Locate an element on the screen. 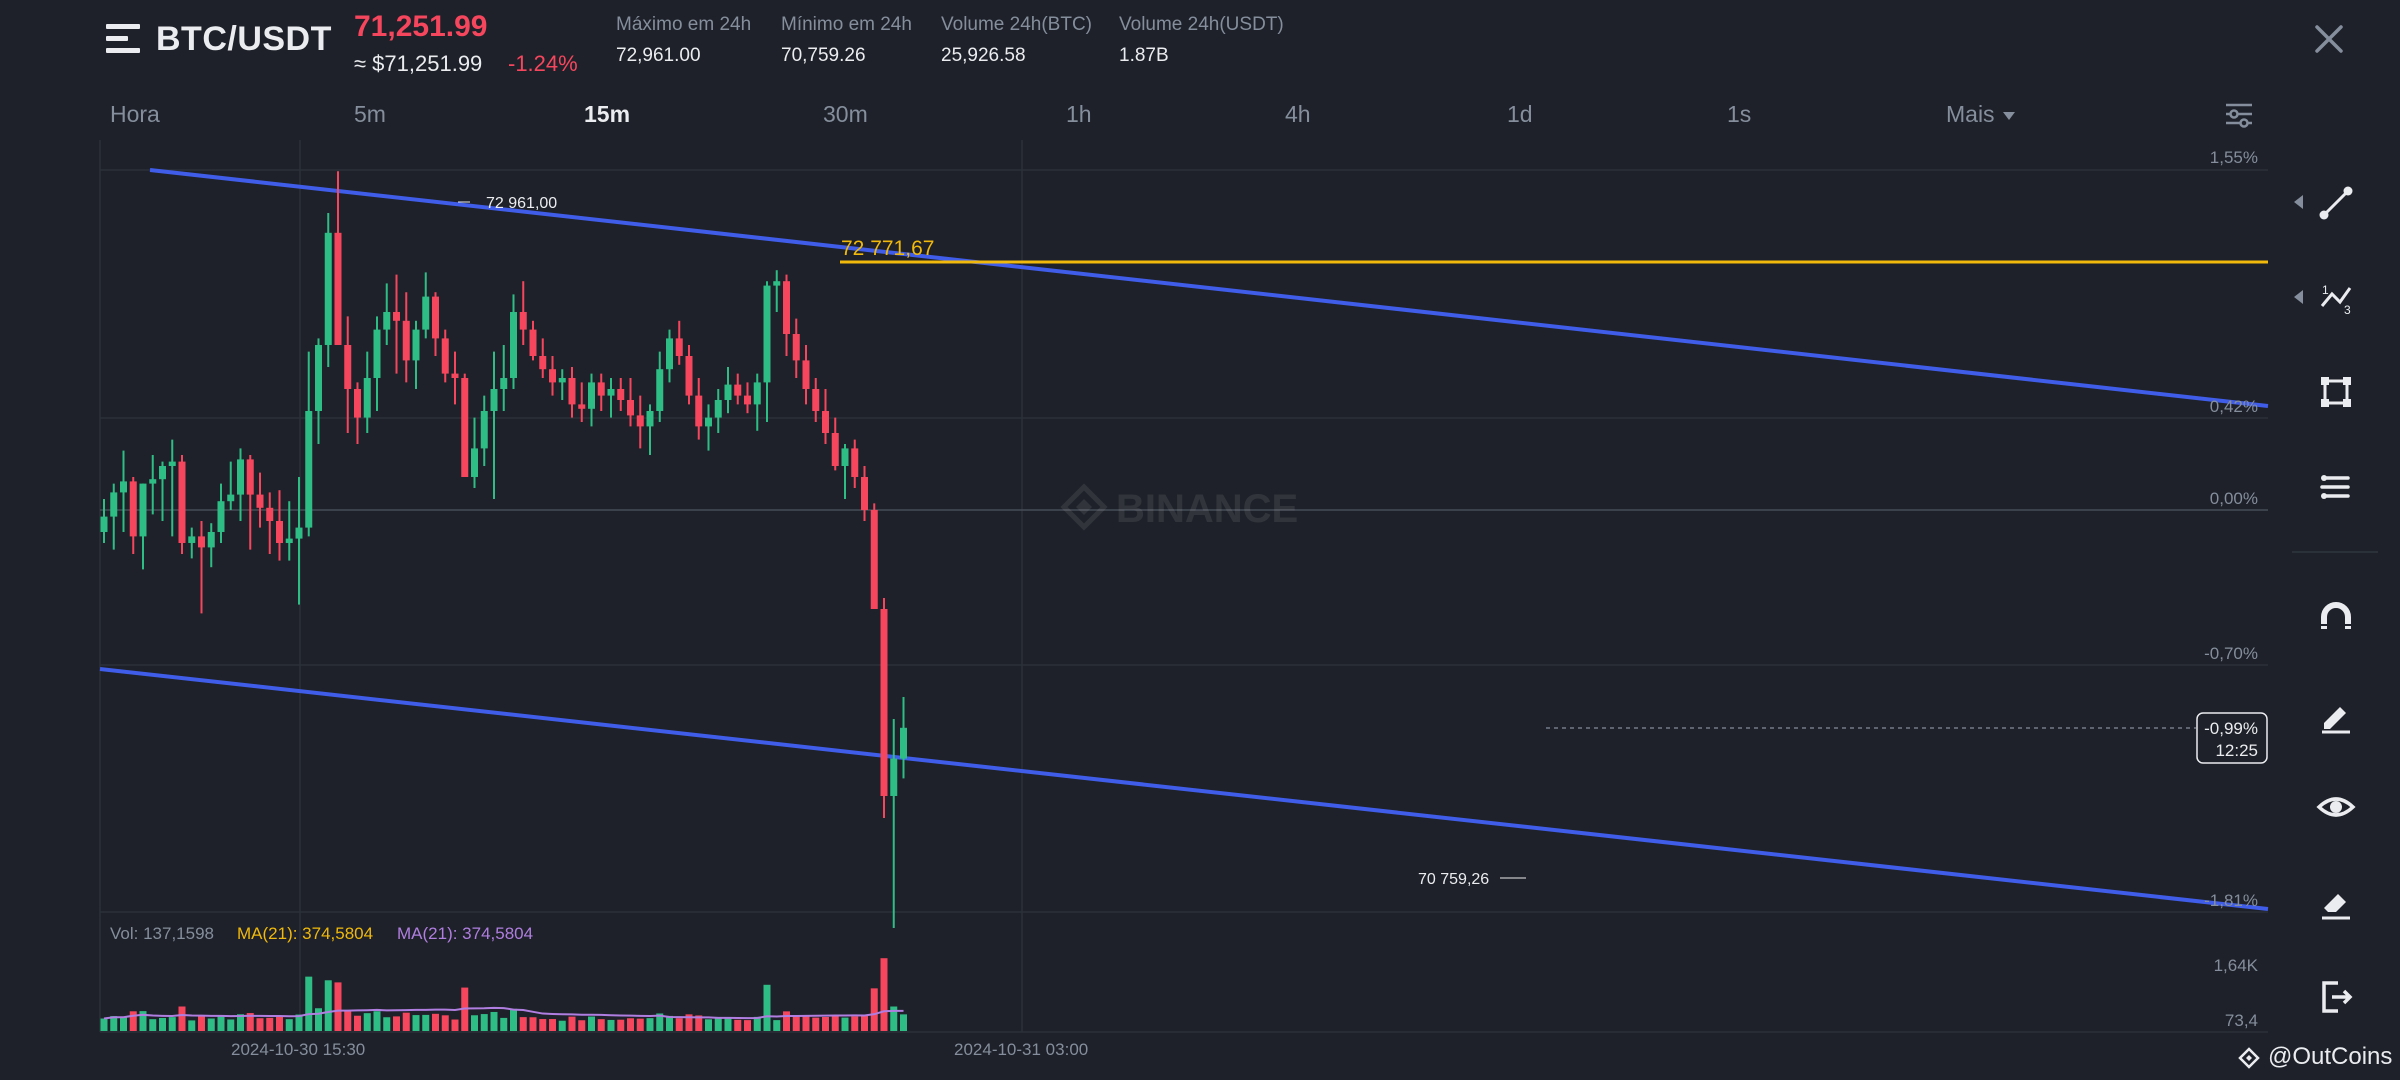 The height and width of the screenshot is (1080, 2400). menu-icon is located at coordinates (124, 39).